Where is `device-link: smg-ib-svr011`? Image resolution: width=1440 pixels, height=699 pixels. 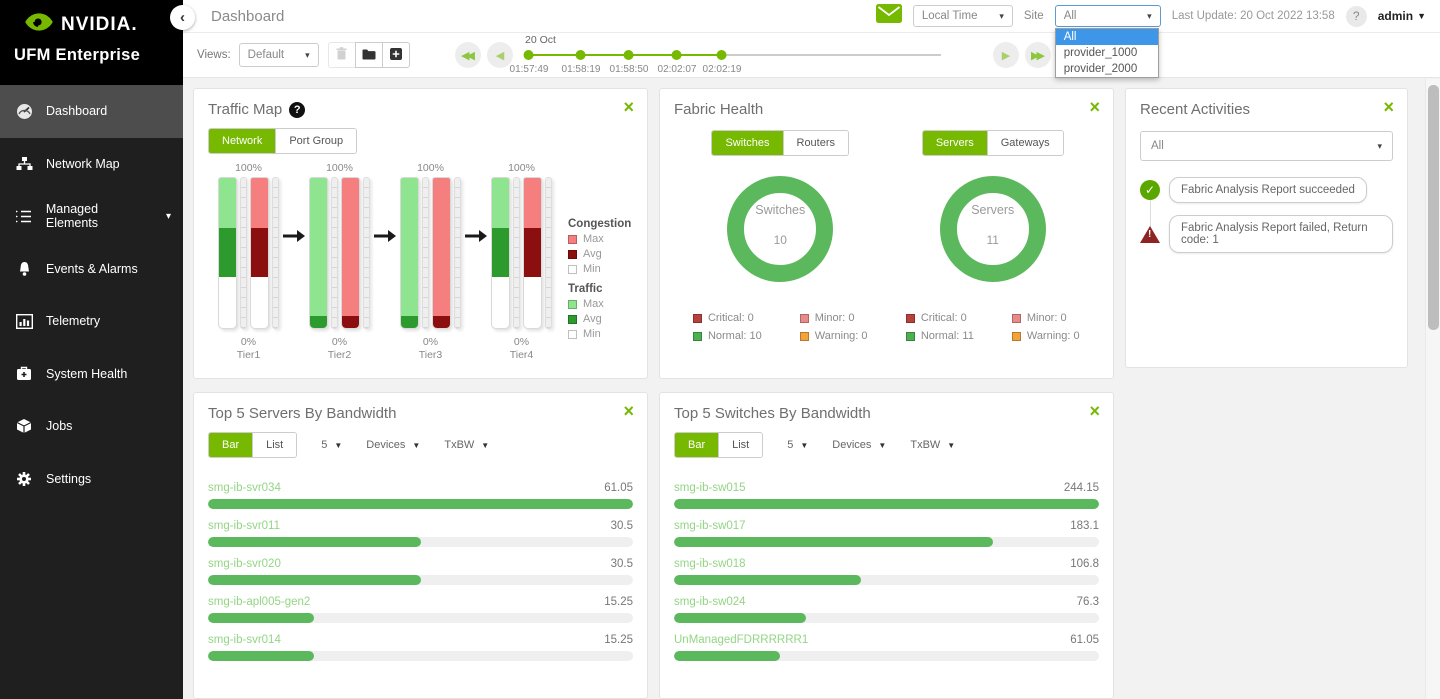 device-link: smg-ib-svr011 is located at coordinates (244, 526).